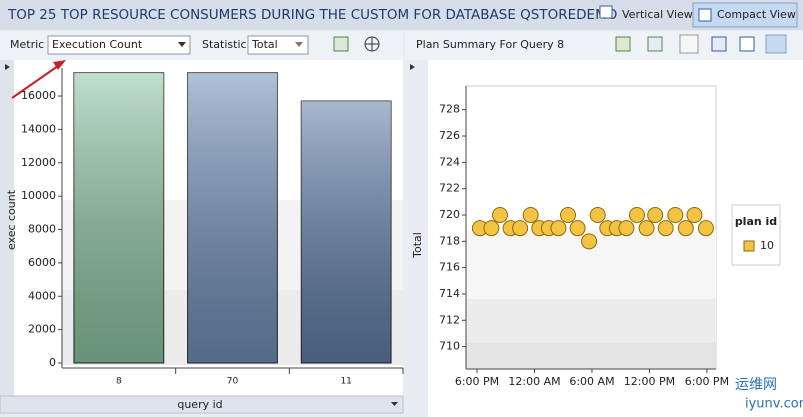 The image size is (803, 417). I want to click on x-tick-label: 70, so click(233, 382).